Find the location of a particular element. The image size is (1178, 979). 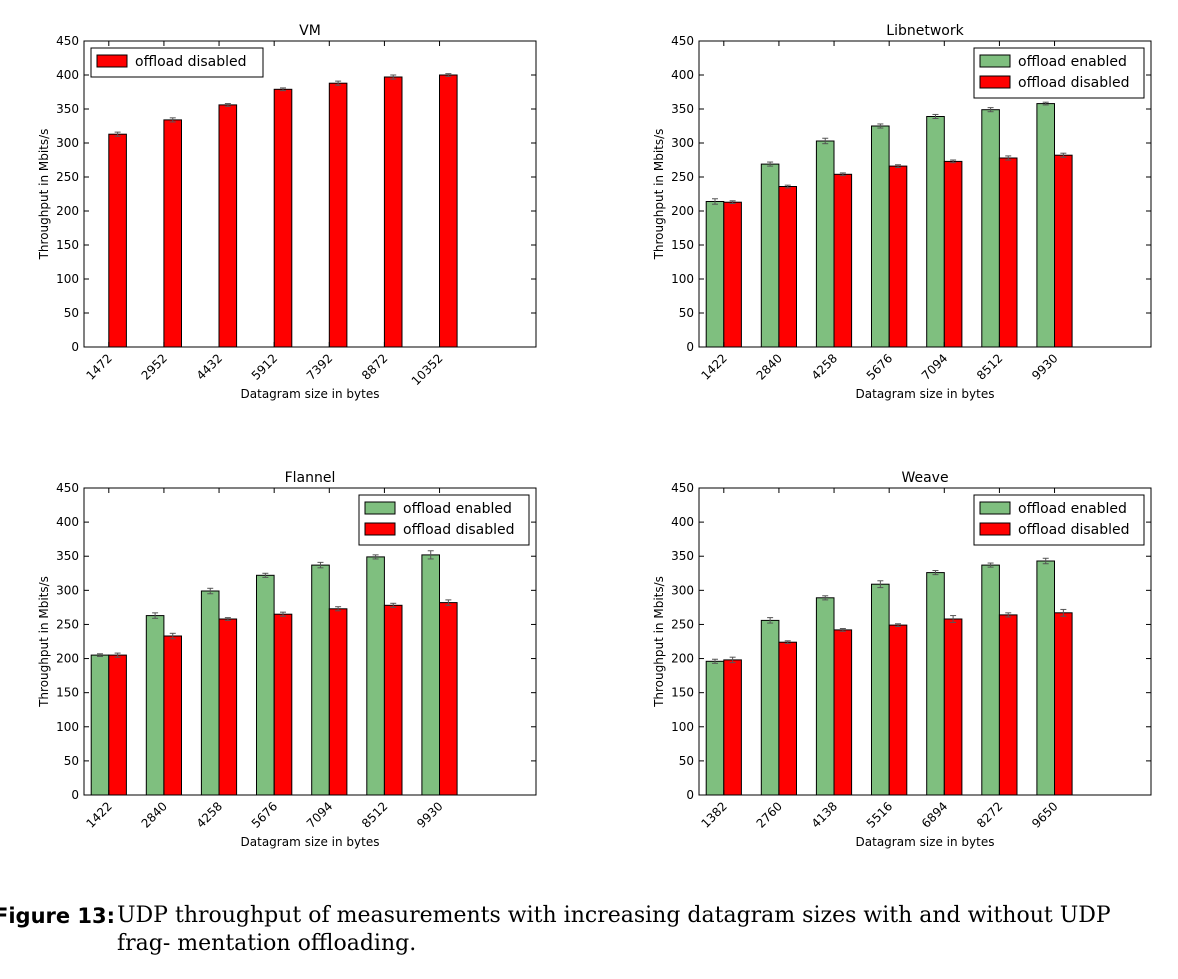

chart-title: VM is located at coordinates (310, 31).